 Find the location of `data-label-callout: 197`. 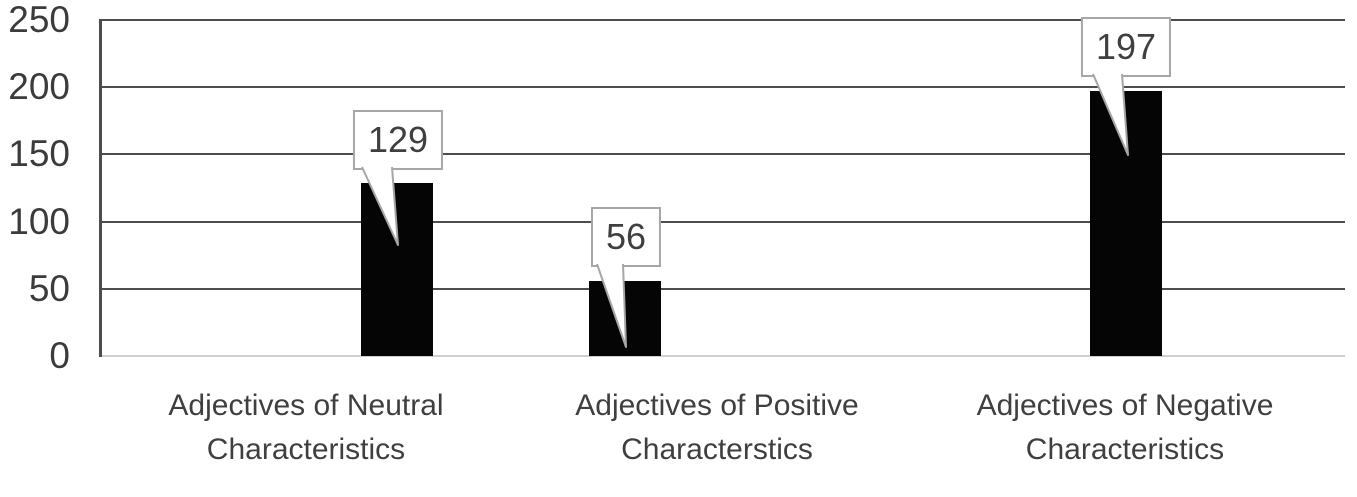

data-label-callout: 197 is located at coordinates (1126, 47).